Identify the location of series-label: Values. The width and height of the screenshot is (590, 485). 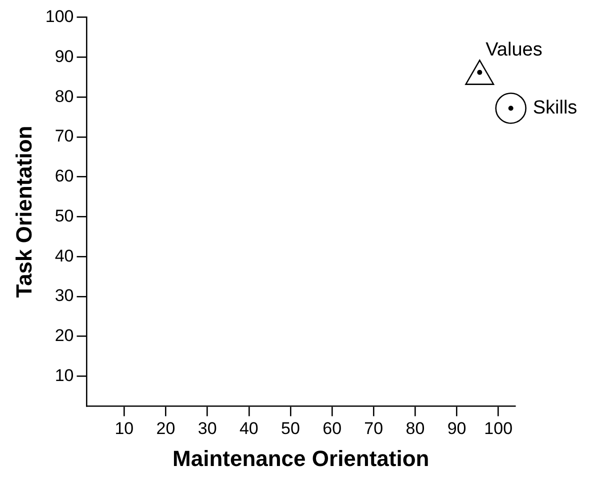
(514, 50).